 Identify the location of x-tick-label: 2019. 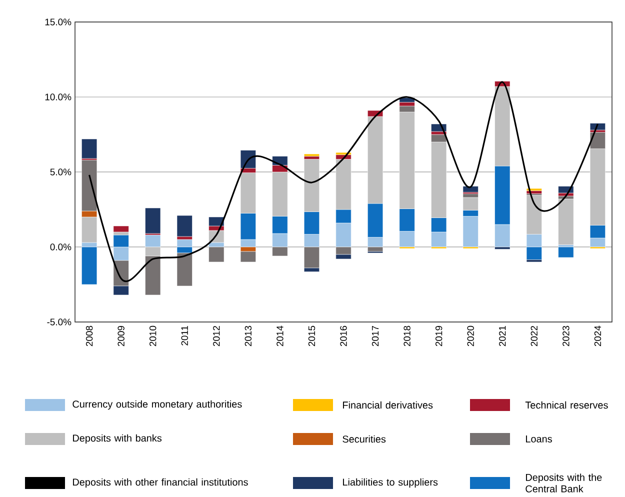
(438, 336).